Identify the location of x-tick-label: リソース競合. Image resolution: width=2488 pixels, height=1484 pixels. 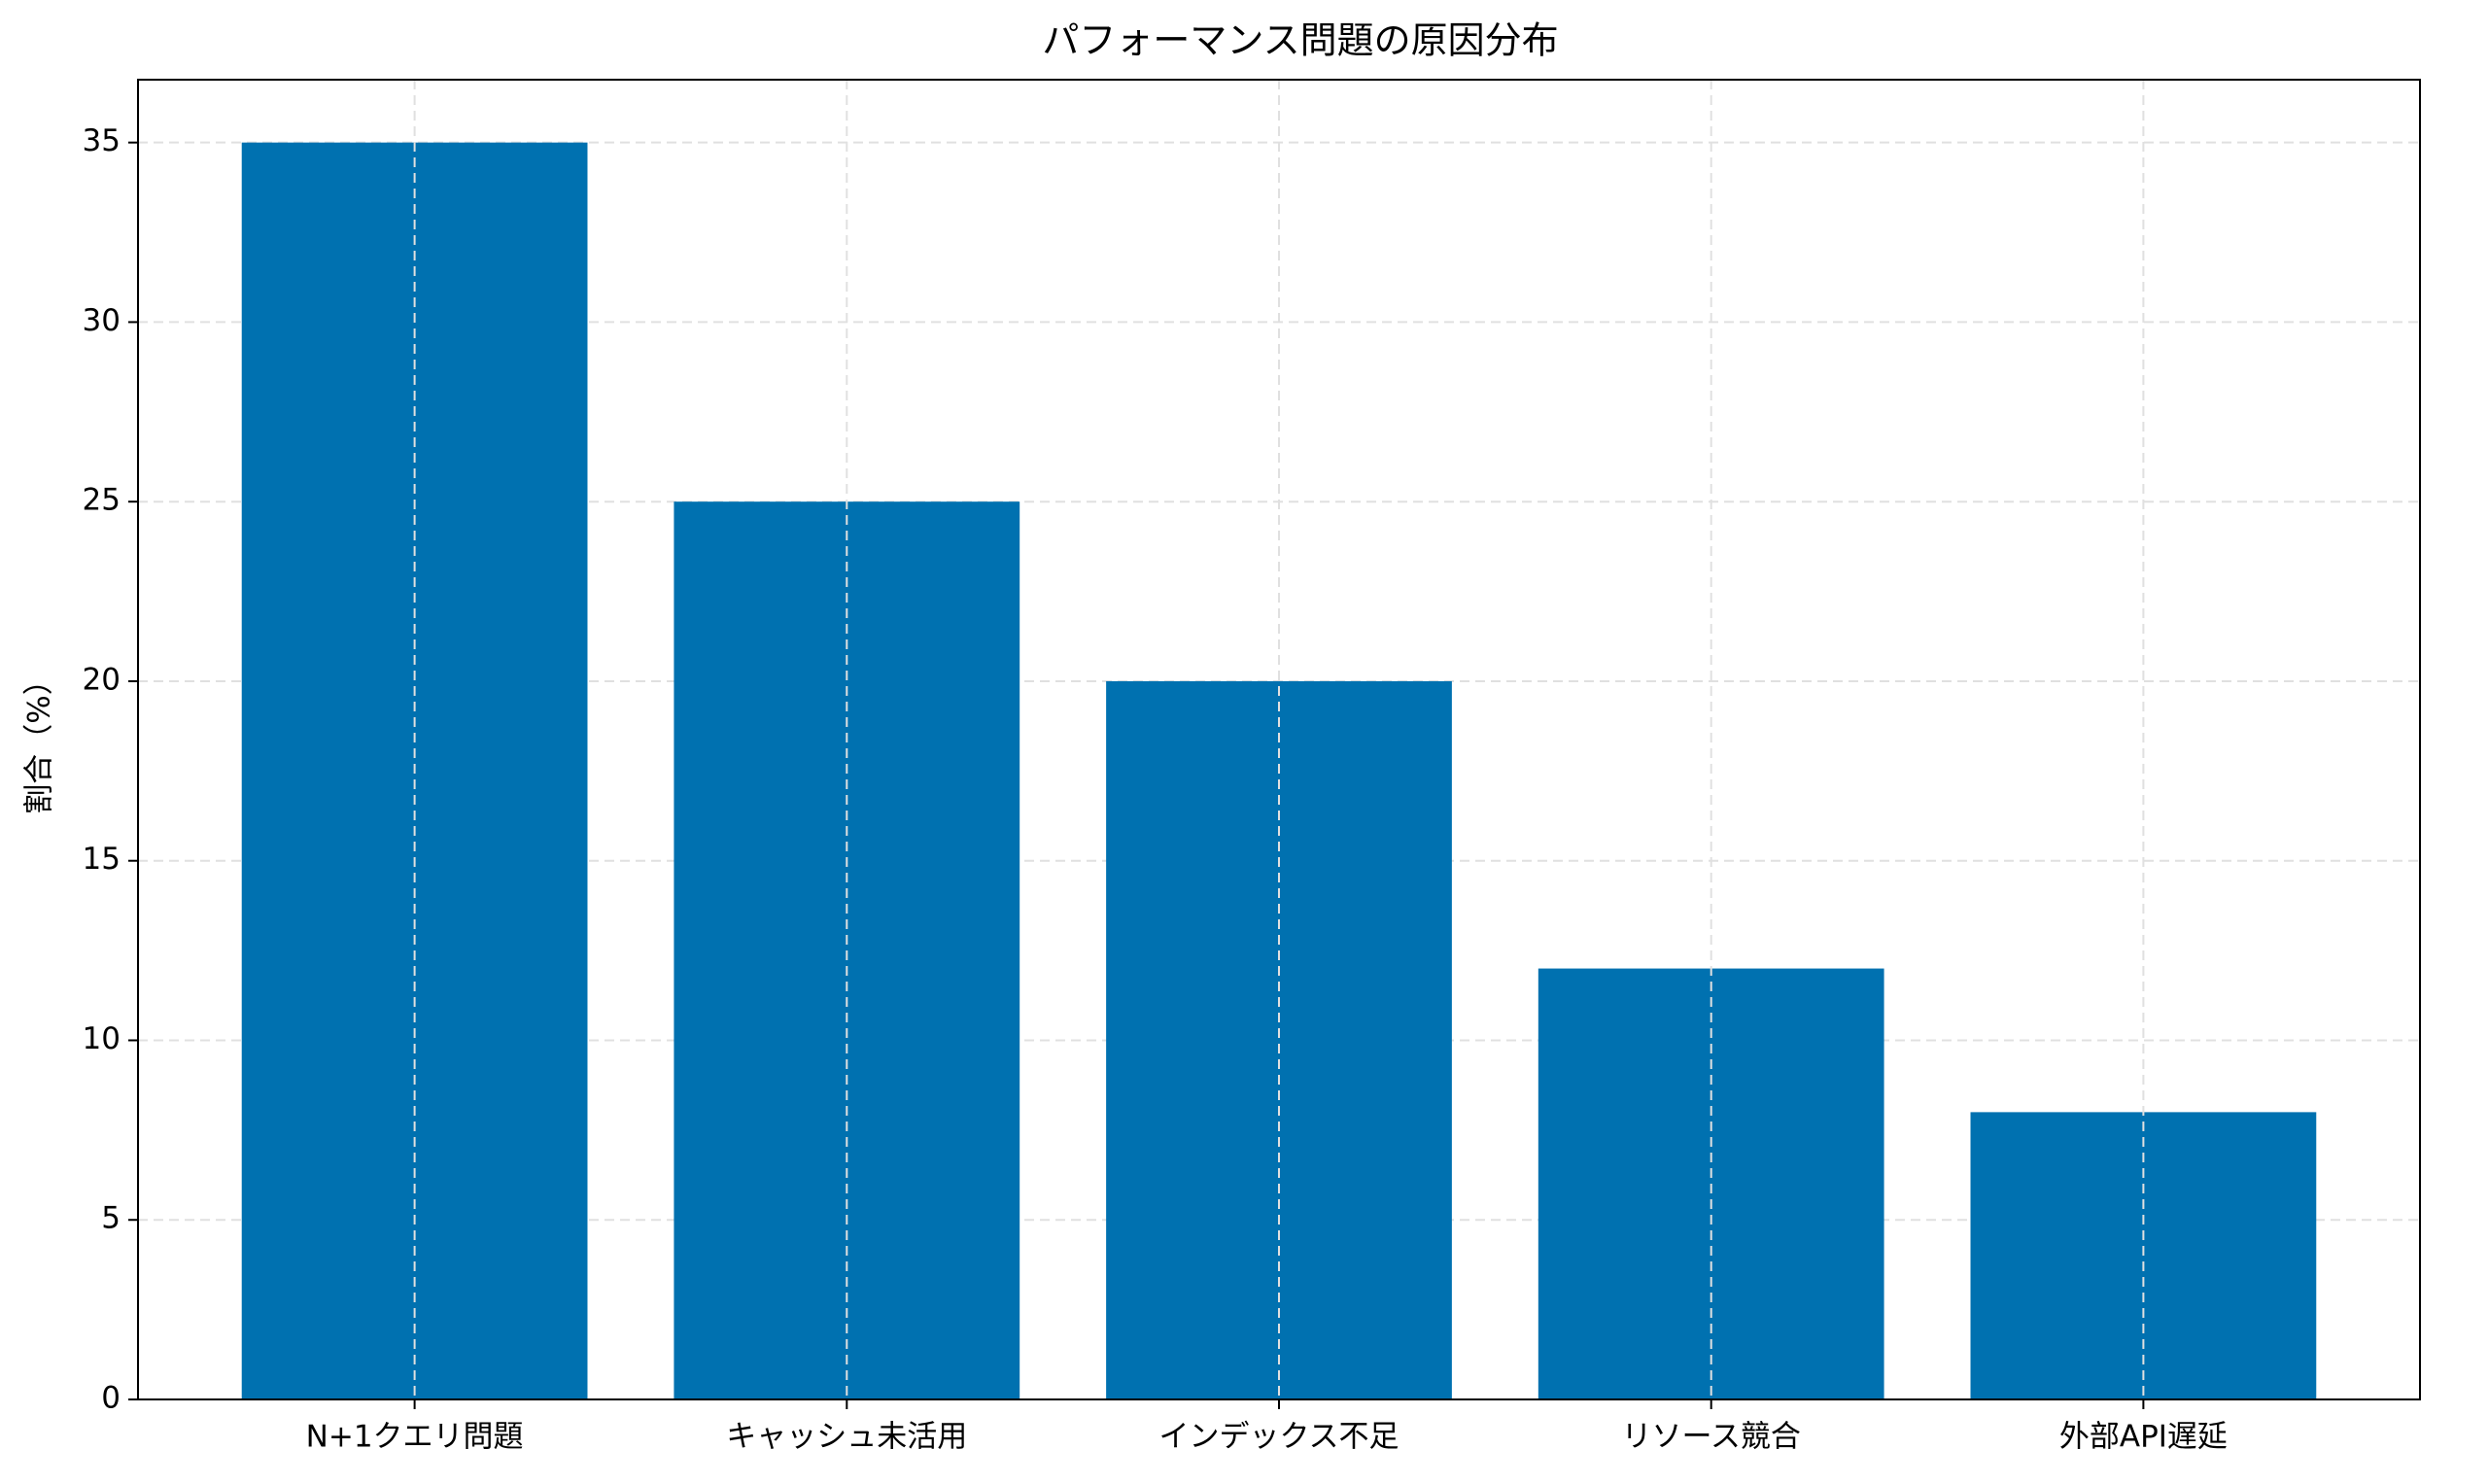
(1710, 1437).